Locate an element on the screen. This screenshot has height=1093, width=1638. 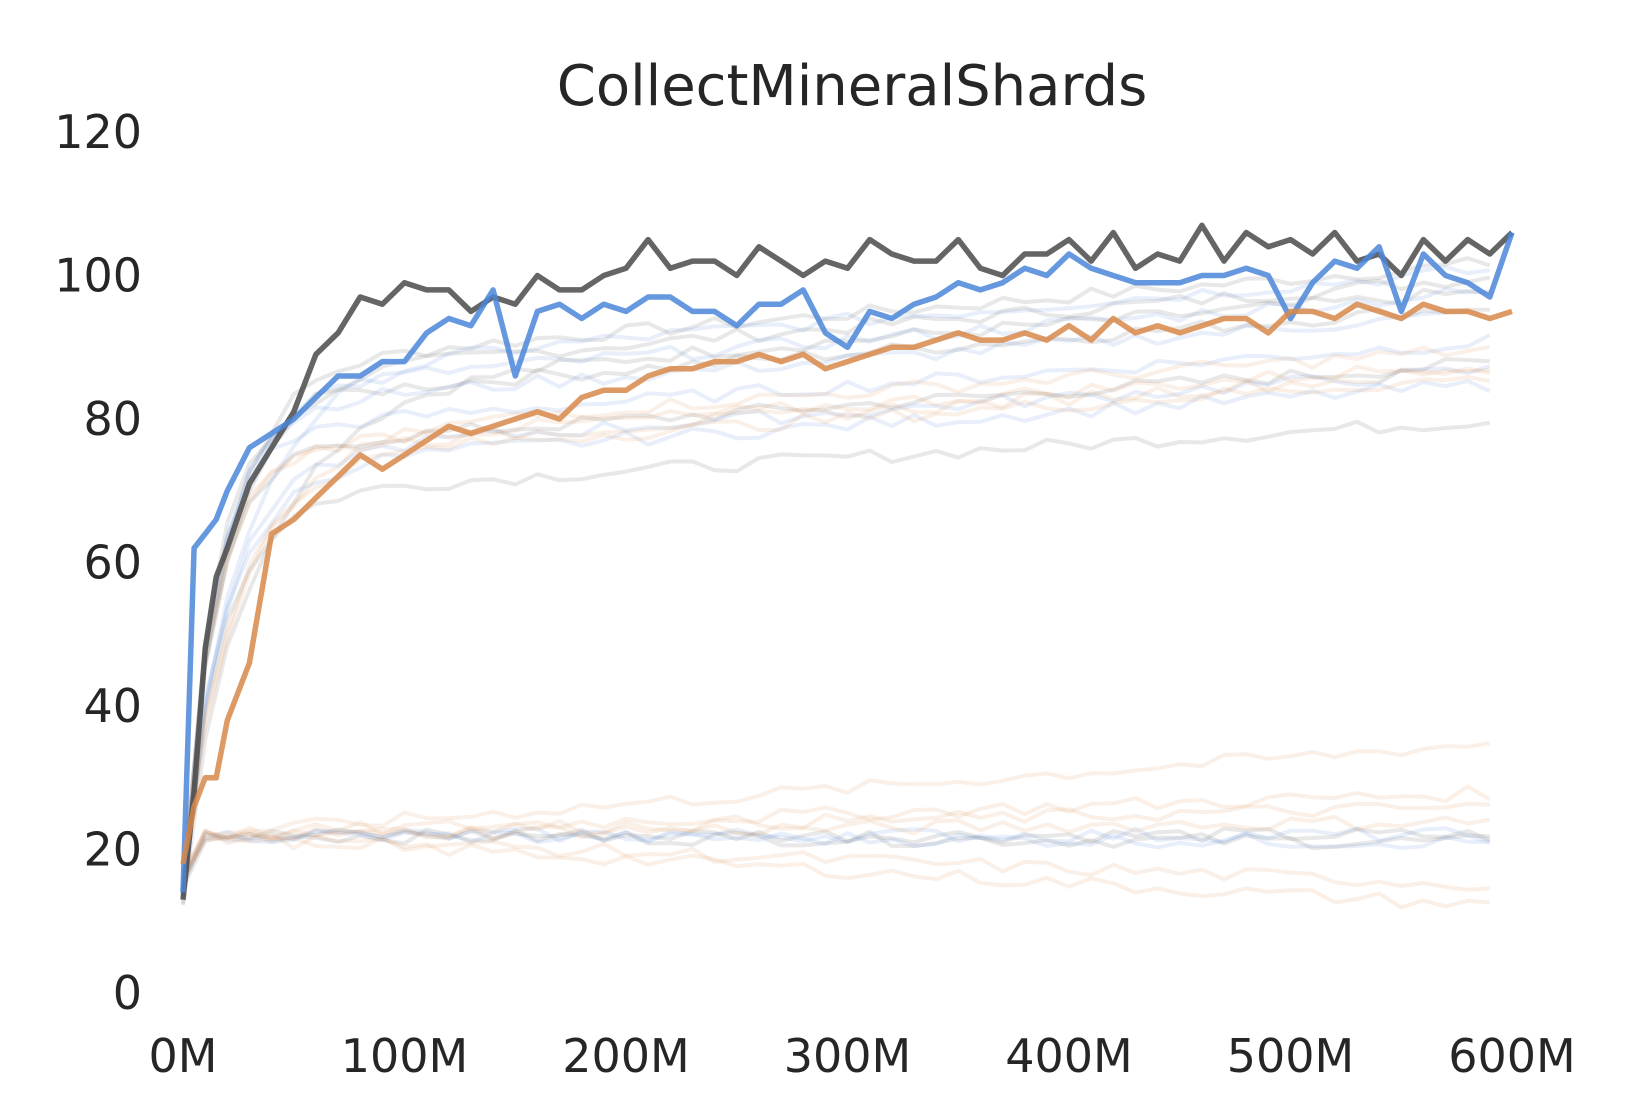
x-tick-label: 500M is located at coordinates (1291, 1056).